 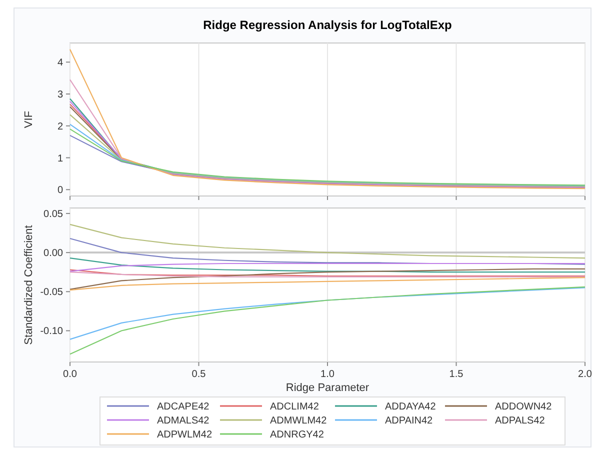 I want to click on y-tick-label: 3, so click(x=60, y=95).